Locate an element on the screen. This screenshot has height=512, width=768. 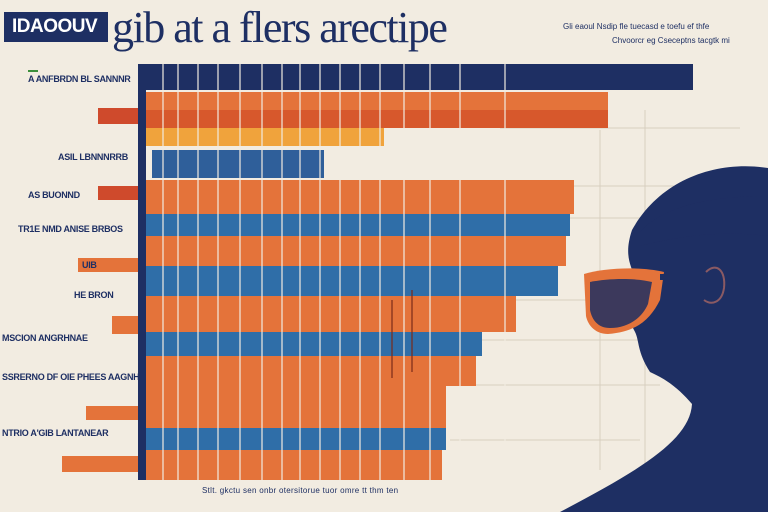
row-label: HE BRON is located at coordinates (94, 295).